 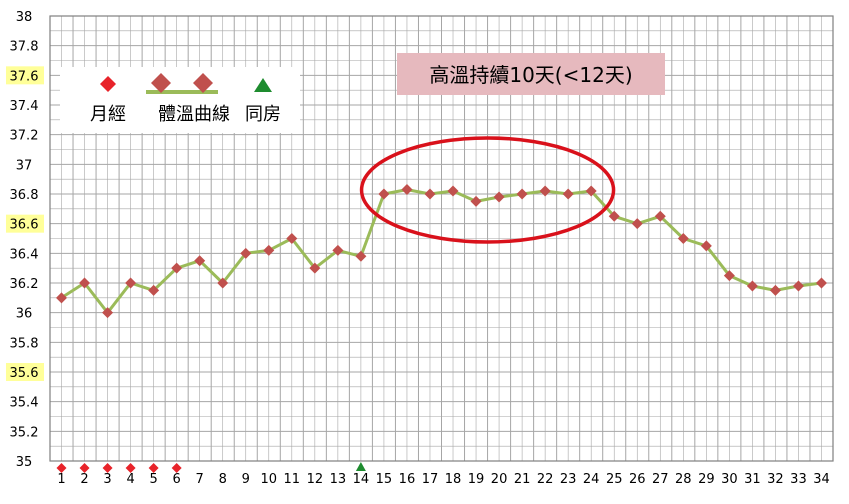 I want to click on x-tick-label: 19, so click(x=476, y=479).